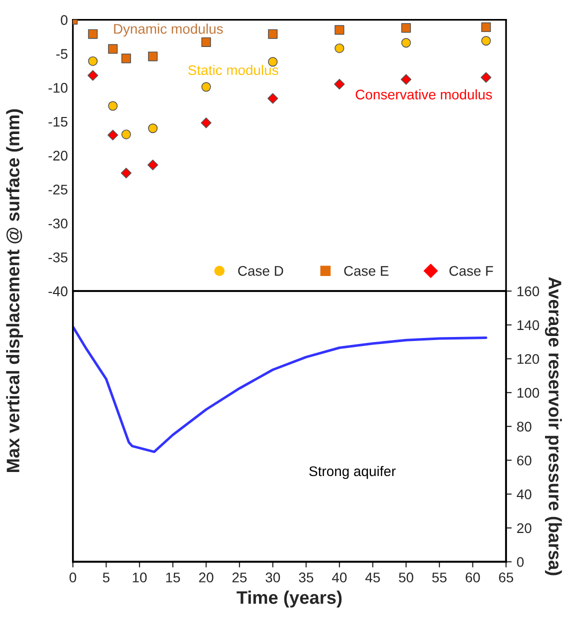 Image resolution: width=583 pixels, height=618 pixels. I want to click on y-tick-label: 0, so click(64, 20).